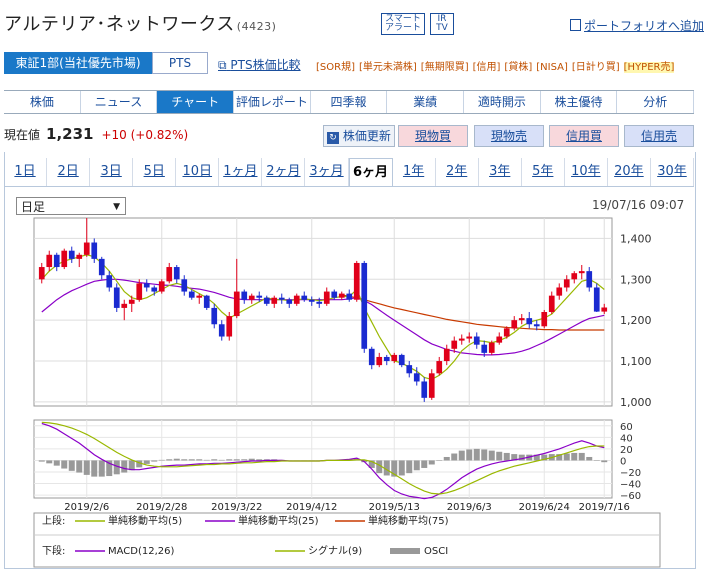 The height and width of the screenshot is (573, 704). I want to click on ir-tv-button: IR TV, so click(442, 24).